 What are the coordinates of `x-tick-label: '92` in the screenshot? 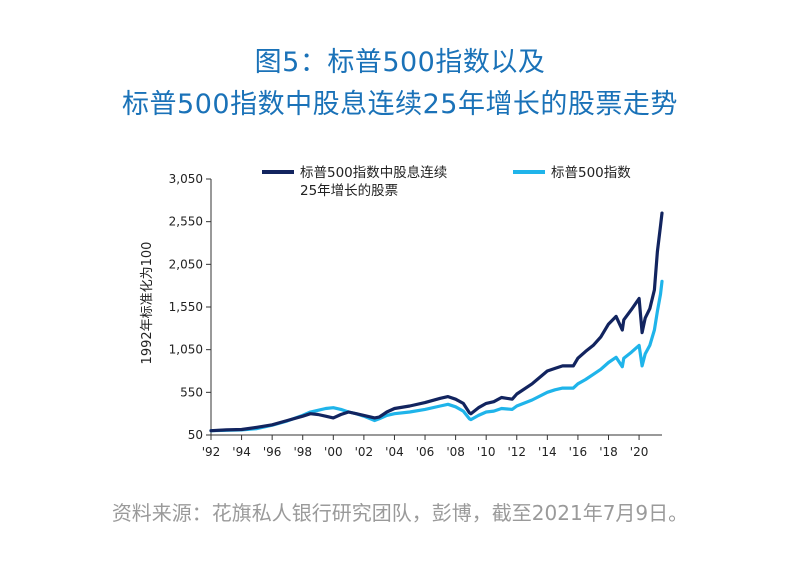 It's located at (211, 452).